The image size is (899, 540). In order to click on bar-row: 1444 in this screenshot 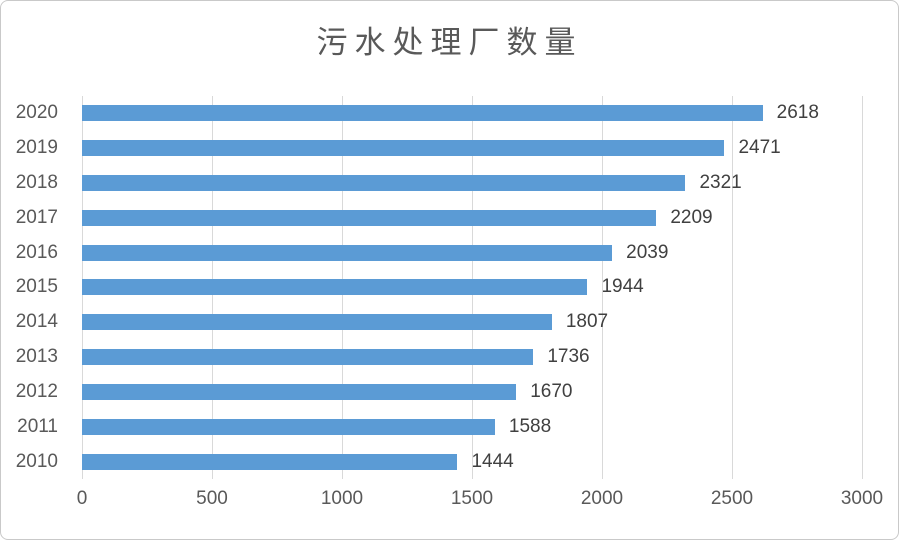, I will do `click(472, 461)`.